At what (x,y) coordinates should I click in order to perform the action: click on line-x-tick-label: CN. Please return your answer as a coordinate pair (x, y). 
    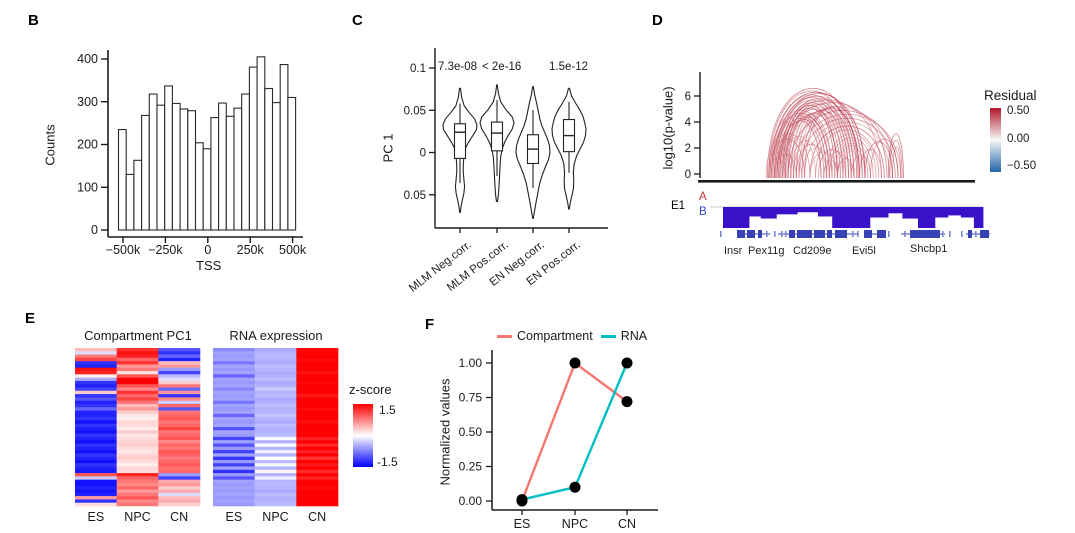
    Looking at the image, I should click on (627, 524).